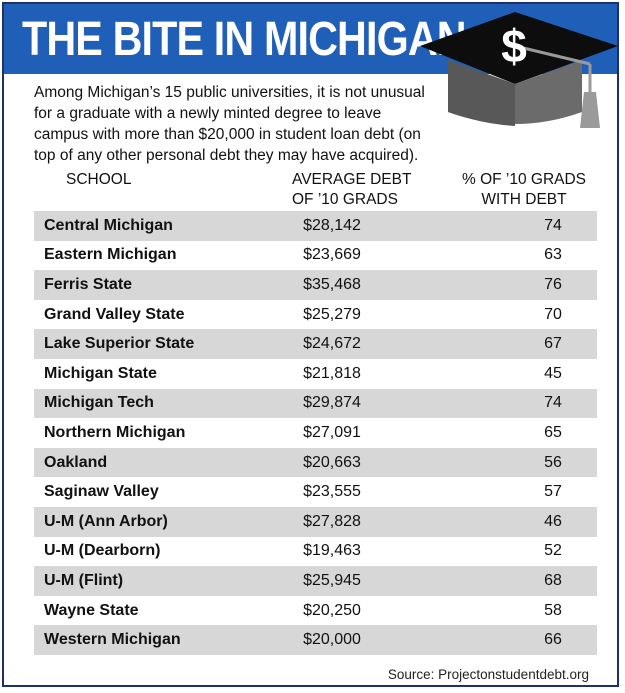  What do you see at coordinates (524, 190) in the screenshot?
I see `column-header-percent-with-debt: % OF ’10 GRADS WITH DEBT` at bounding box center [524, 190].